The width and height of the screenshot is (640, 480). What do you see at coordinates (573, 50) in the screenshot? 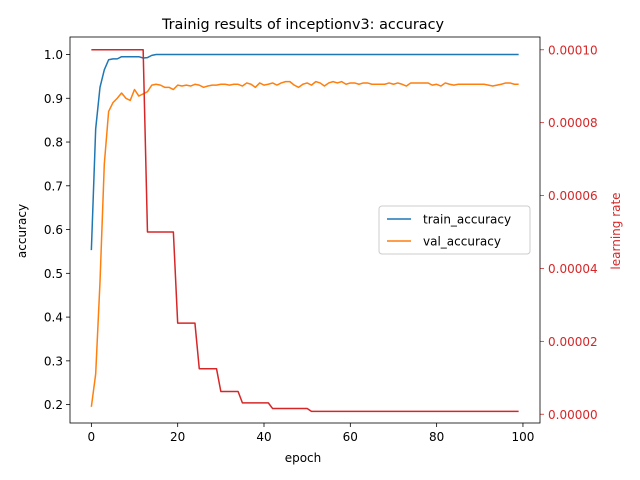
I see `y2-tick-label: 0.00010` at bounding box center [573, 50].